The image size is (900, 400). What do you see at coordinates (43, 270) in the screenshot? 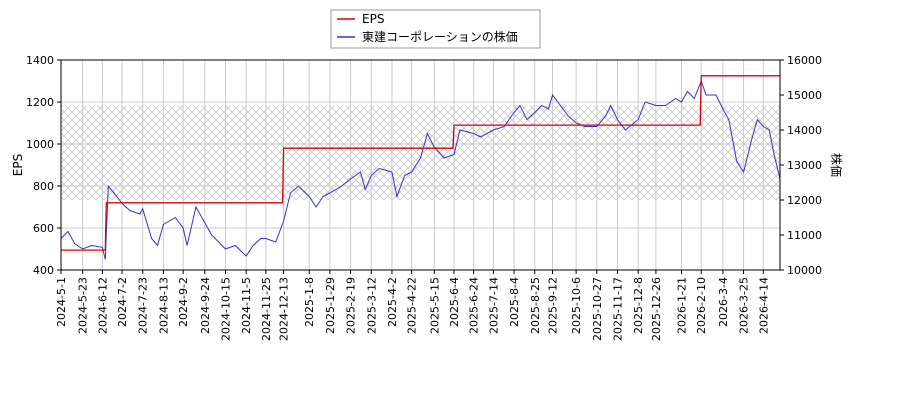
I see `left-tick-label: 400` at bounding box center [43, 270].